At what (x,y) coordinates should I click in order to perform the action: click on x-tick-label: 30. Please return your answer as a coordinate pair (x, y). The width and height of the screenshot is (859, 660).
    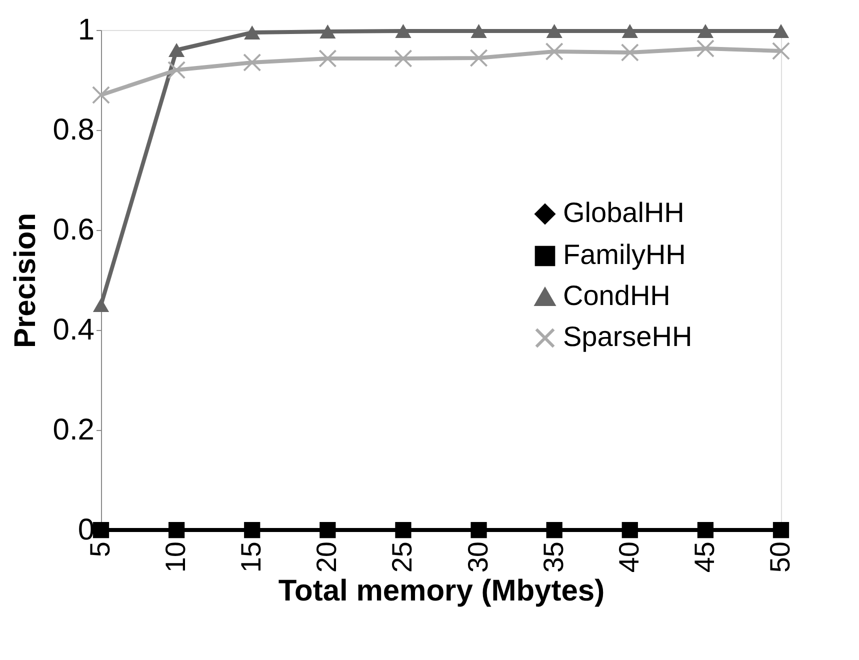
    Looking at the image, I should click on (478, 557).